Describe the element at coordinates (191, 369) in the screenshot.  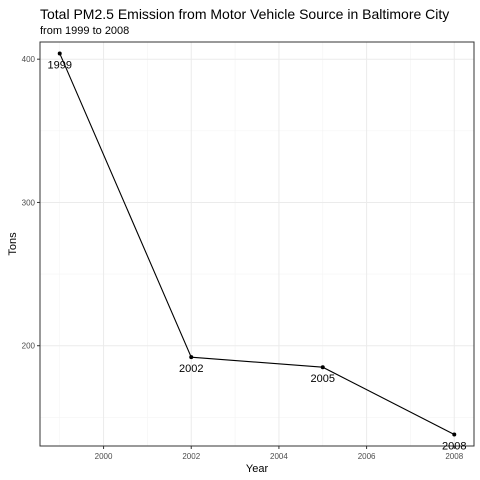
I see `data-label: 2002` at that location.